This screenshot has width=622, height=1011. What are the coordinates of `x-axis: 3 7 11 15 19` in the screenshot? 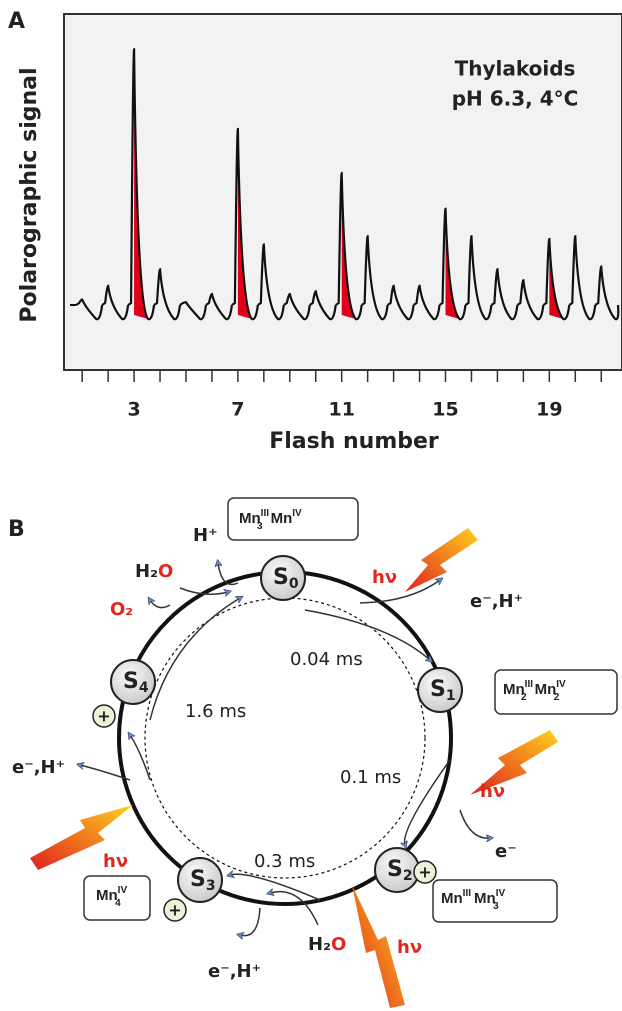 It's located at (341, 395).